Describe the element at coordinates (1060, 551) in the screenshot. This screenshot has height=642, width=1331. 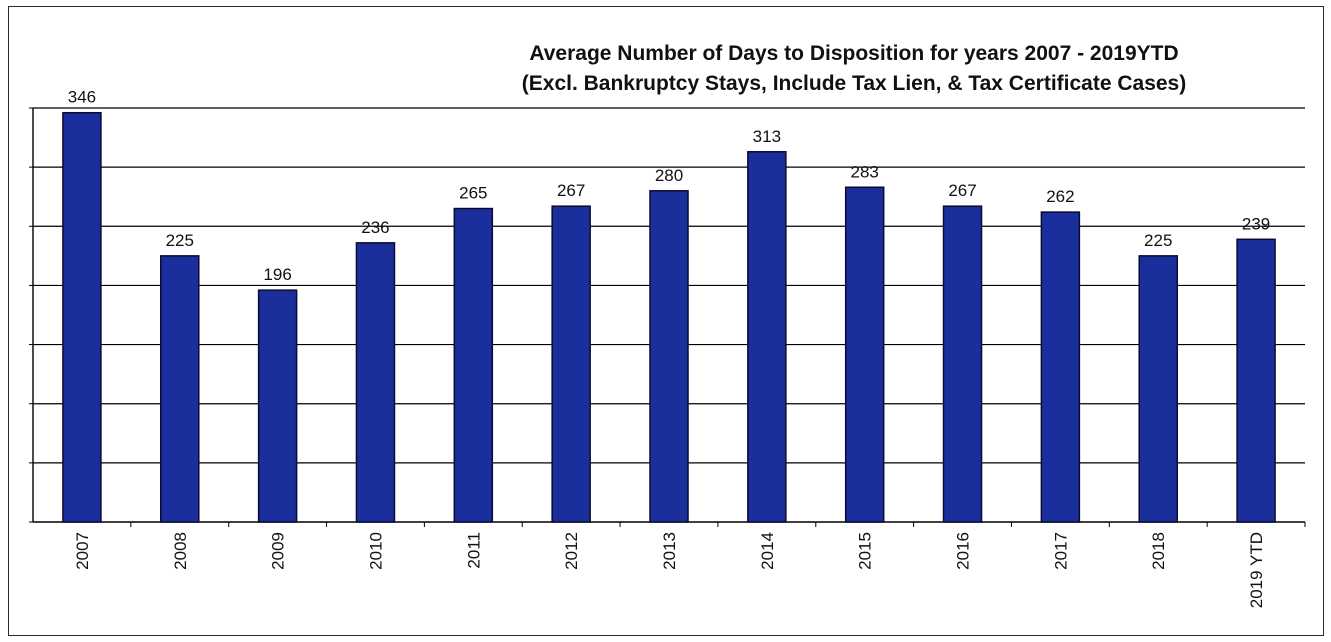
I see `x-tick-label: 2017` at that location.